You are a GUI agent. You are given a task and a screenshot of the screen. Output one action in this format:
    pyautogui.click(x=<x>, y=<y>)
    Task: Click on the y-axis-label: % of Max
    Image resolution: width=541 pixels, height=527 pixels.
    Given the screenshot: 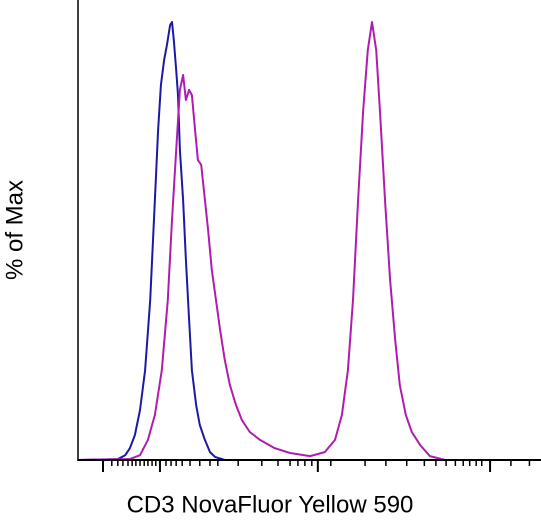 What is the action you would take?
    pyautogui.click(x=14, y=230)
    